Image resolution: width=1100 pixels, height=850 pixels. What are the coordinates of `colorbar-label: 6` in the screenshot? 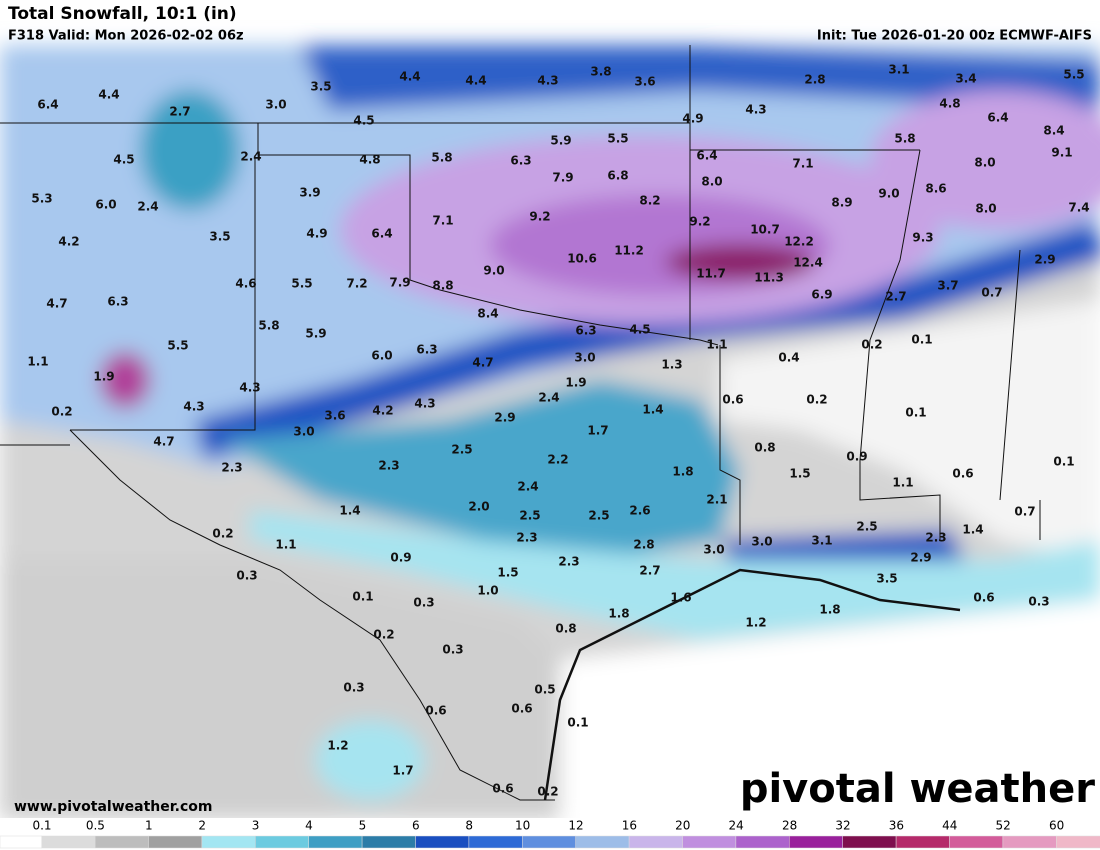 It's located at (416, 826).